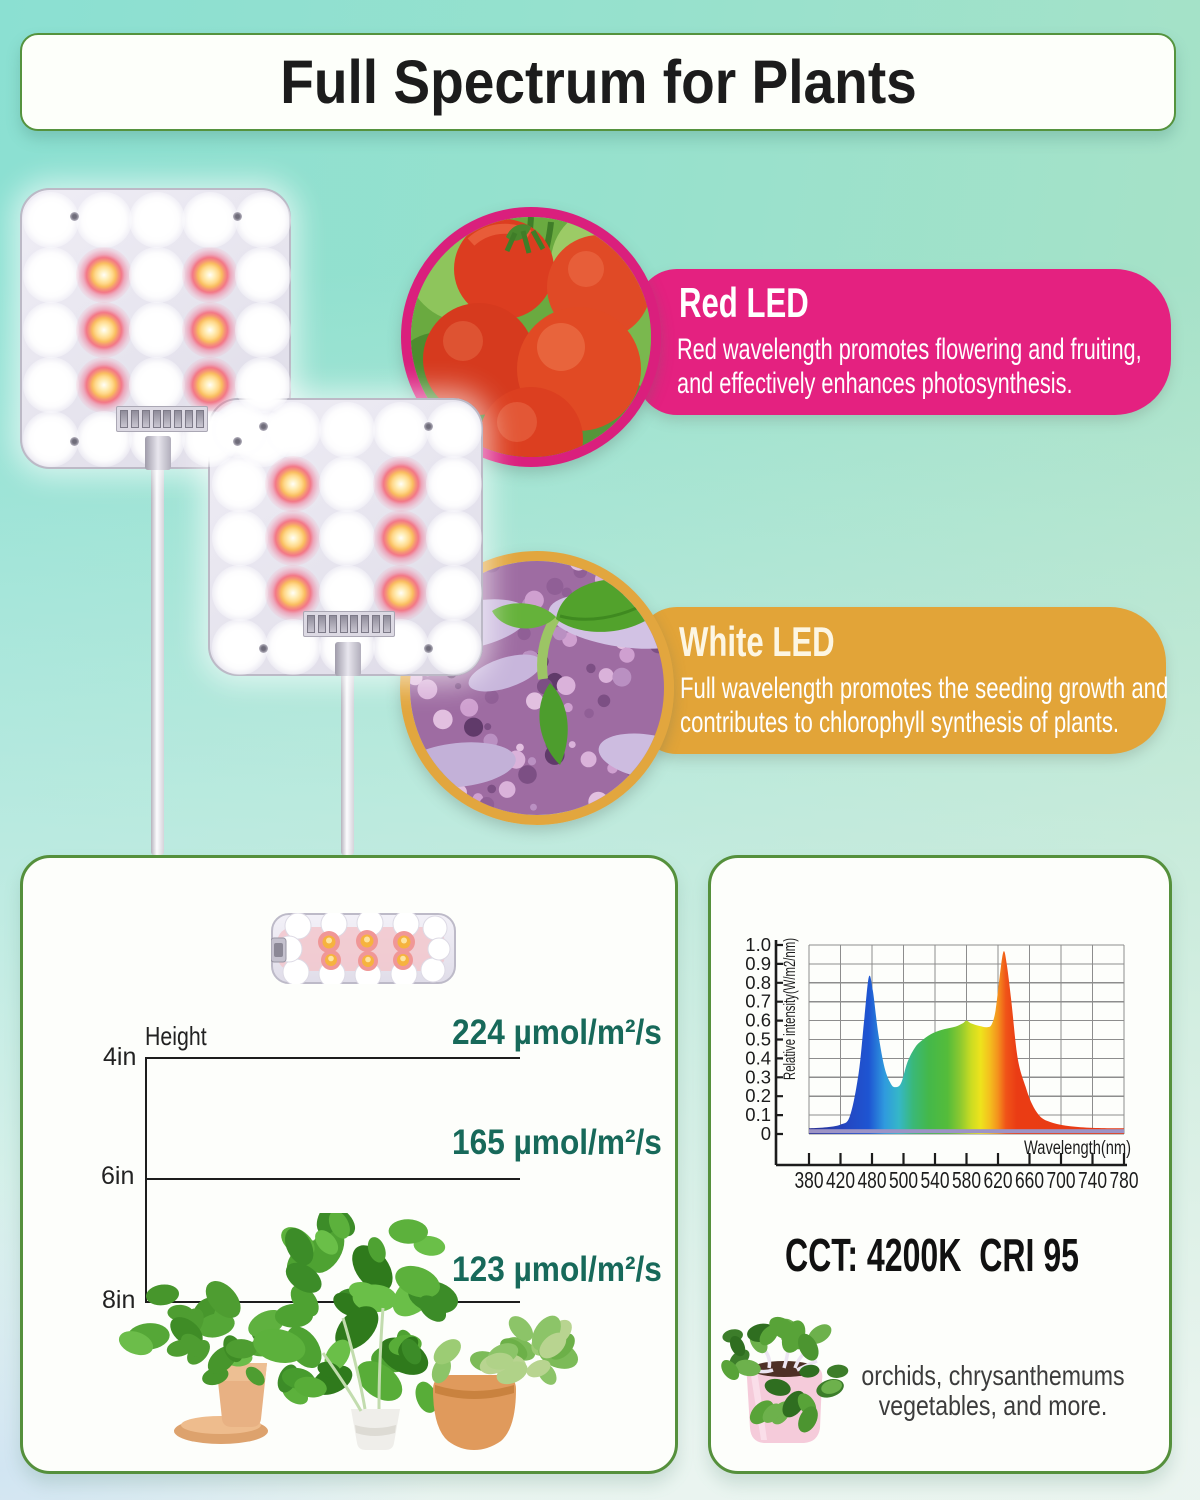 This screenshot has height=1500, width=1200. What do you see at coordinates (998, 1180) in the screenshot?
I see `svg-text: 620` at bounding box center [998, 1180].